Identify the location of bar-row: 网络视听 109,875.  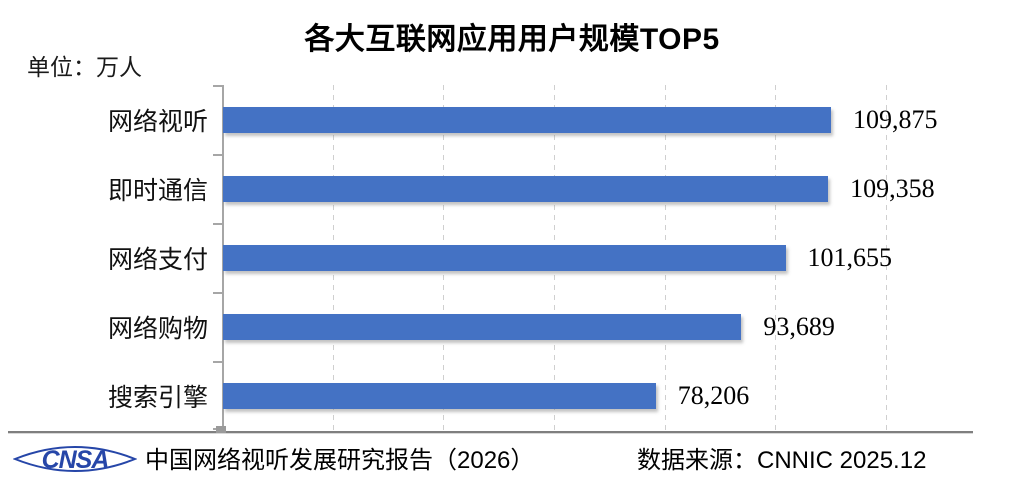
(560, 119).